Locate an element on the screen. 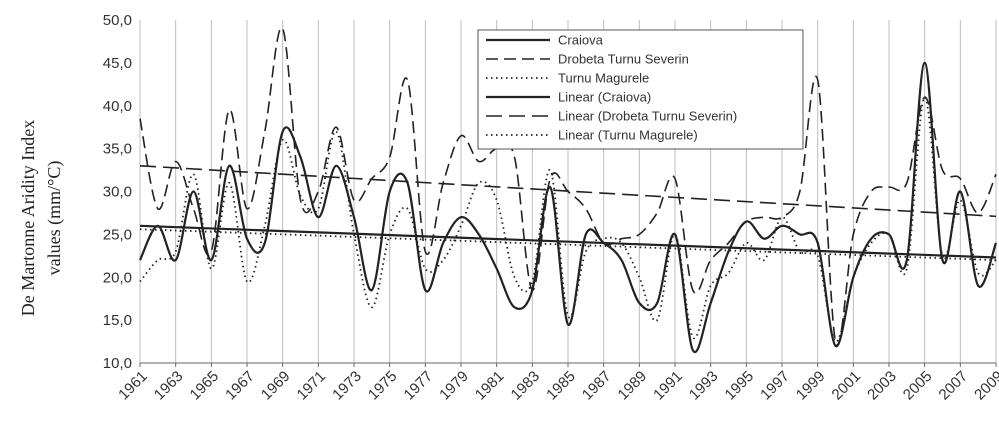  y-tick-label: 15,0 is located at coordinates (117, 320).